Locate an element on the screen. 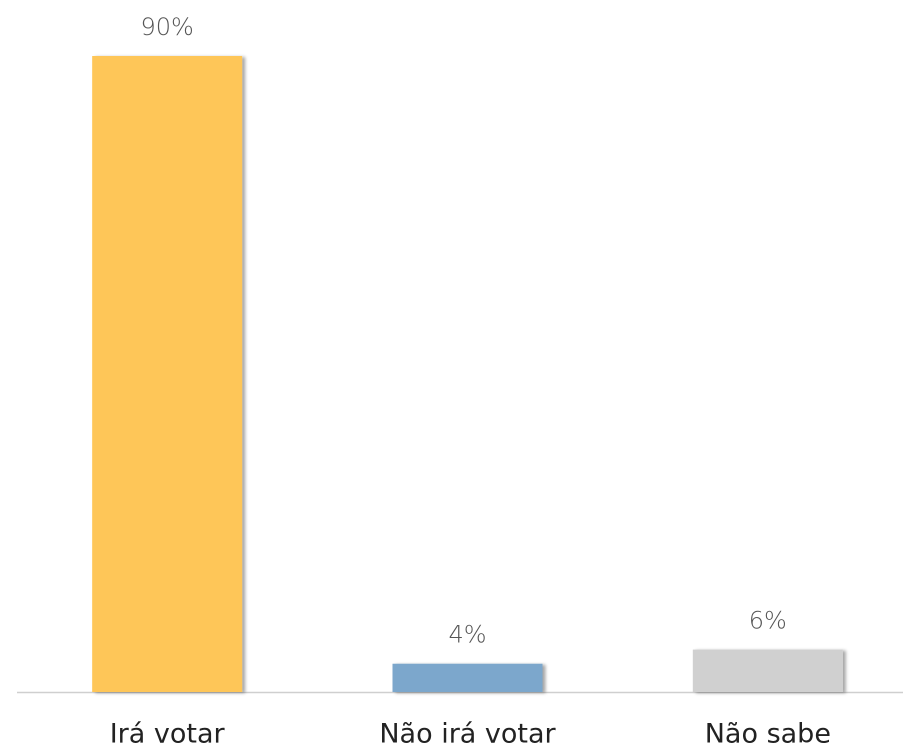  x-tick-label: Irá votar is located at coordinates (168, 733).